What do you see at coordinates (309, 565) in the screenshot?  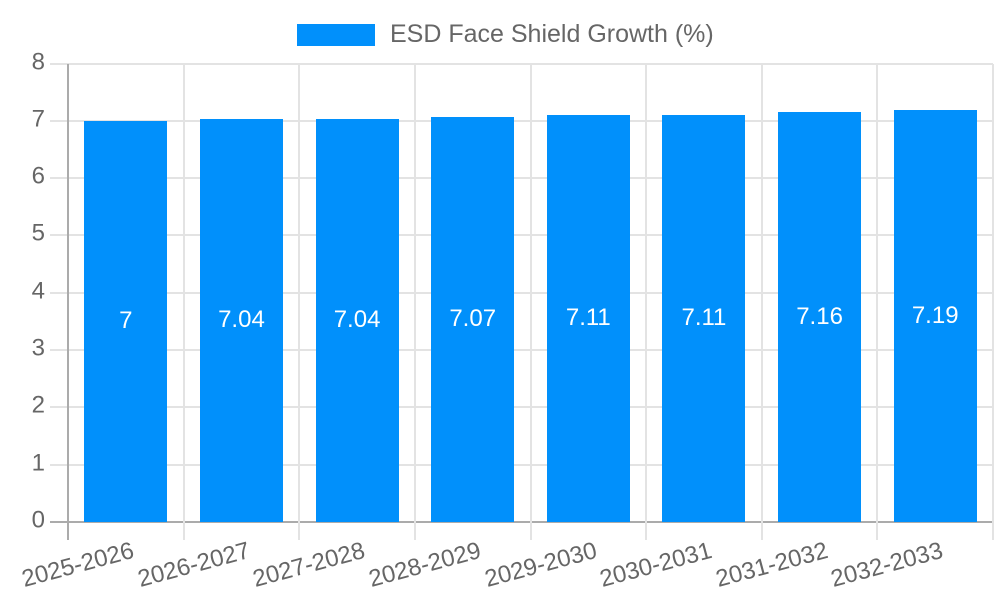 I see `x-tick-label: 2027-2028` at bounding box center [309, 565].